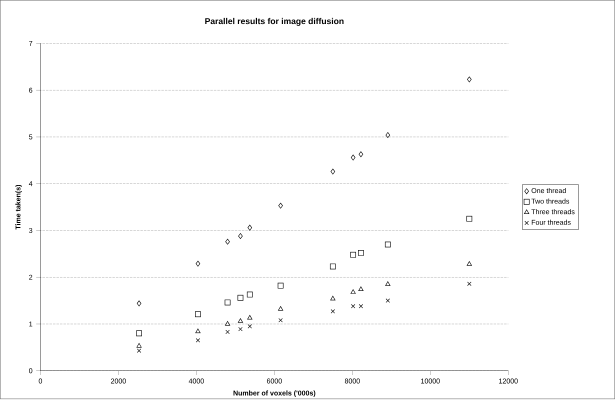 The image size is (615, 400). I want to click on chart-title: Parallel results for image diffusion, so click(274, 22).